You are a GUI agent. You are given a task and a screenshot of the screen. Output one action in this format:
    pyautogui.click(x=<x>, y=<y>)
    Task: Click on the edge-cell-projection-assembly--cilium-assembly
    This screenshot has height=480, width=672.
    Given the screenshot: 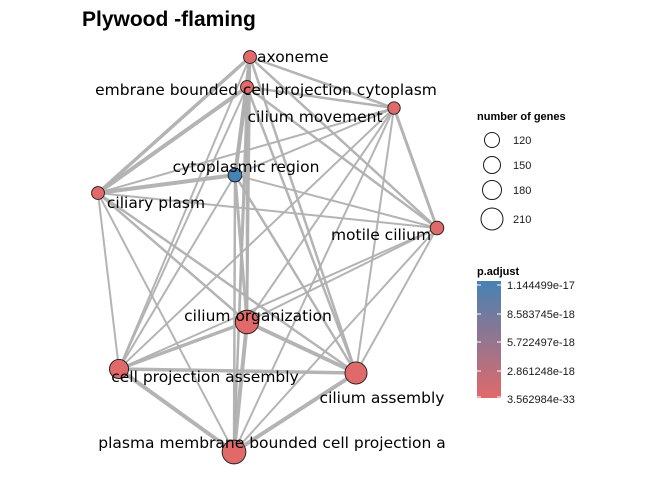 What is the action you would take?
    pyautogui.click(x=237, y=371)
    